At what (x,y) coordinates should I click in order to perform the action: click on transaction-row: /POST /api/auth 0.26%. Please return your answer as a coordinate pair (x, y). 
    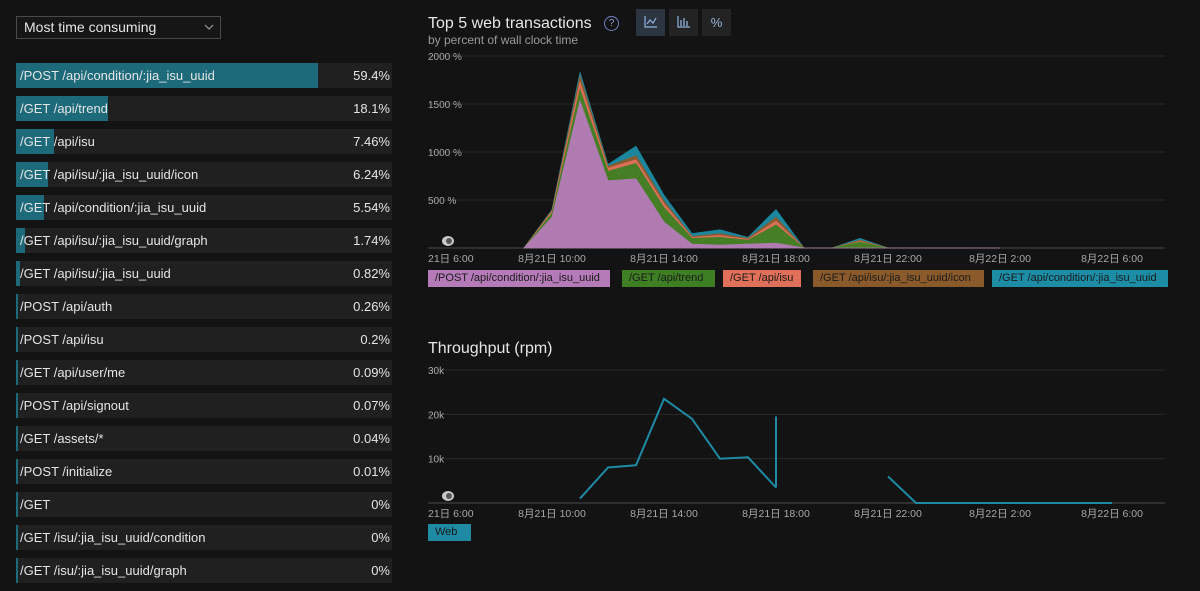
    Looking at the image, I should click on (204, 306).